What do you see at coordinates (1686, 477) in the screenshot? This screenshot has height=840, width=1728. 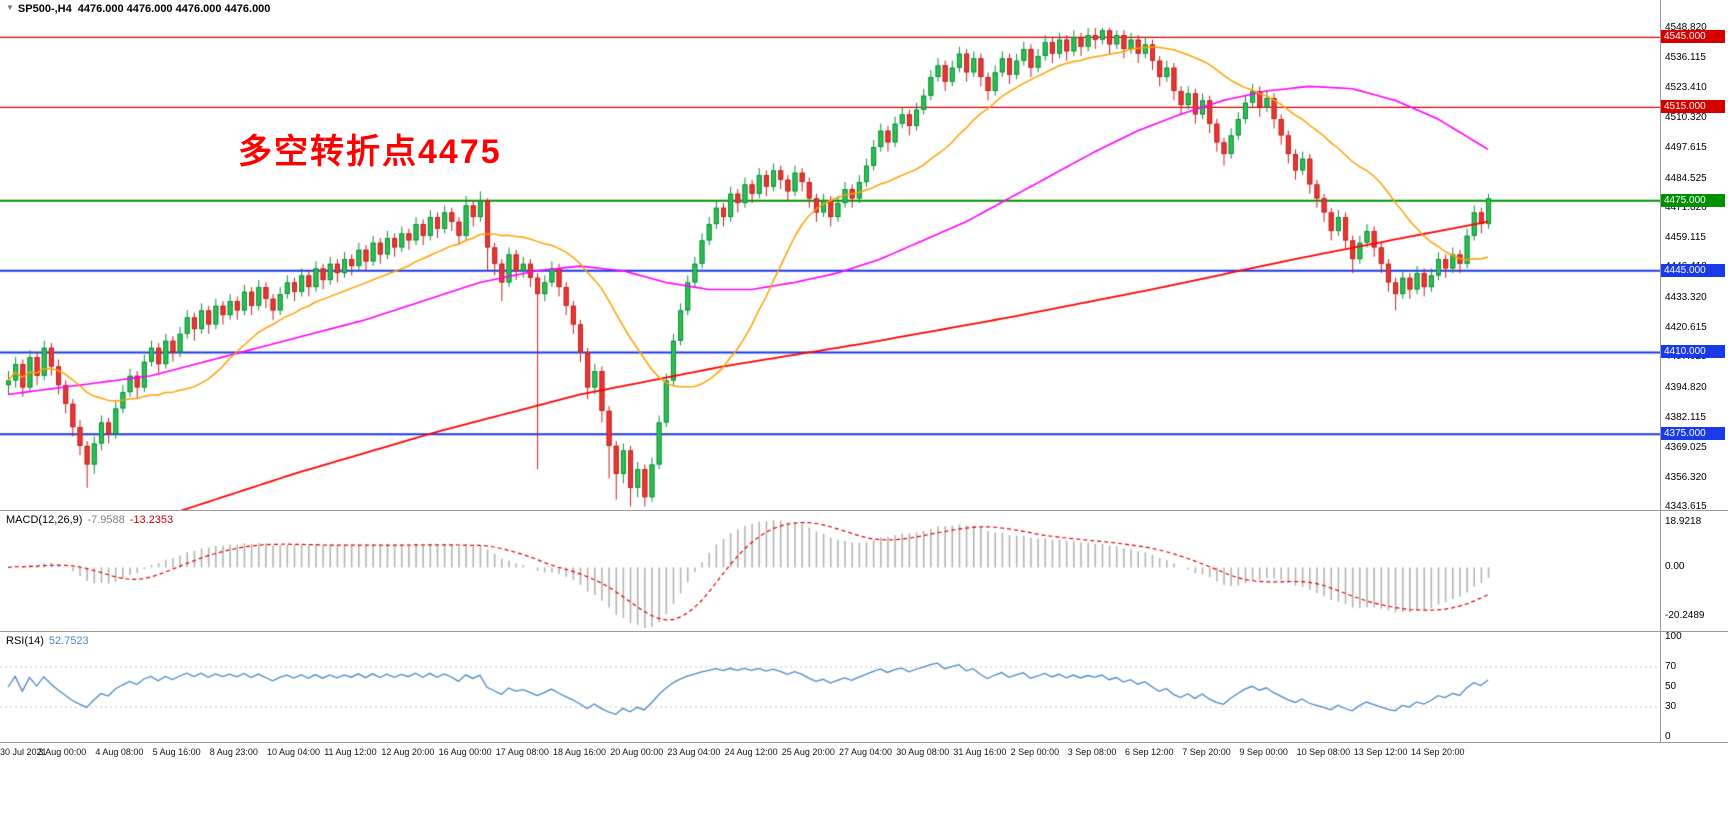 I see `price-scale-label: 4356.320` at bounding box center [1686, 477].